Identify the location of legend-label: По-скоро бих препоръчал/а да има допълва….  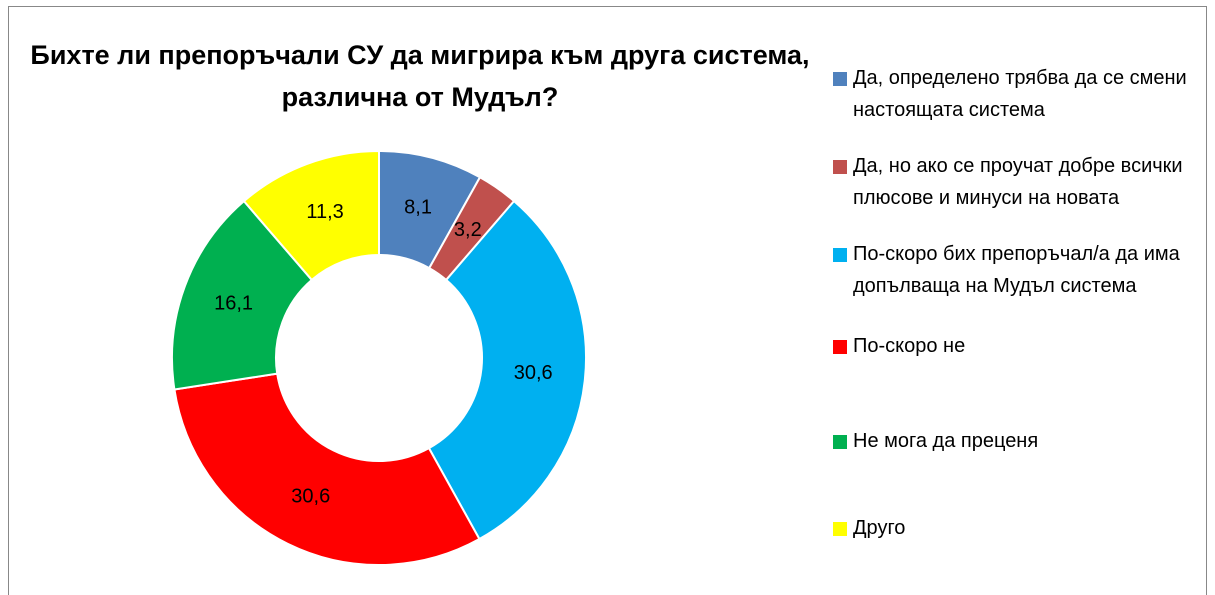
(1016, 270).